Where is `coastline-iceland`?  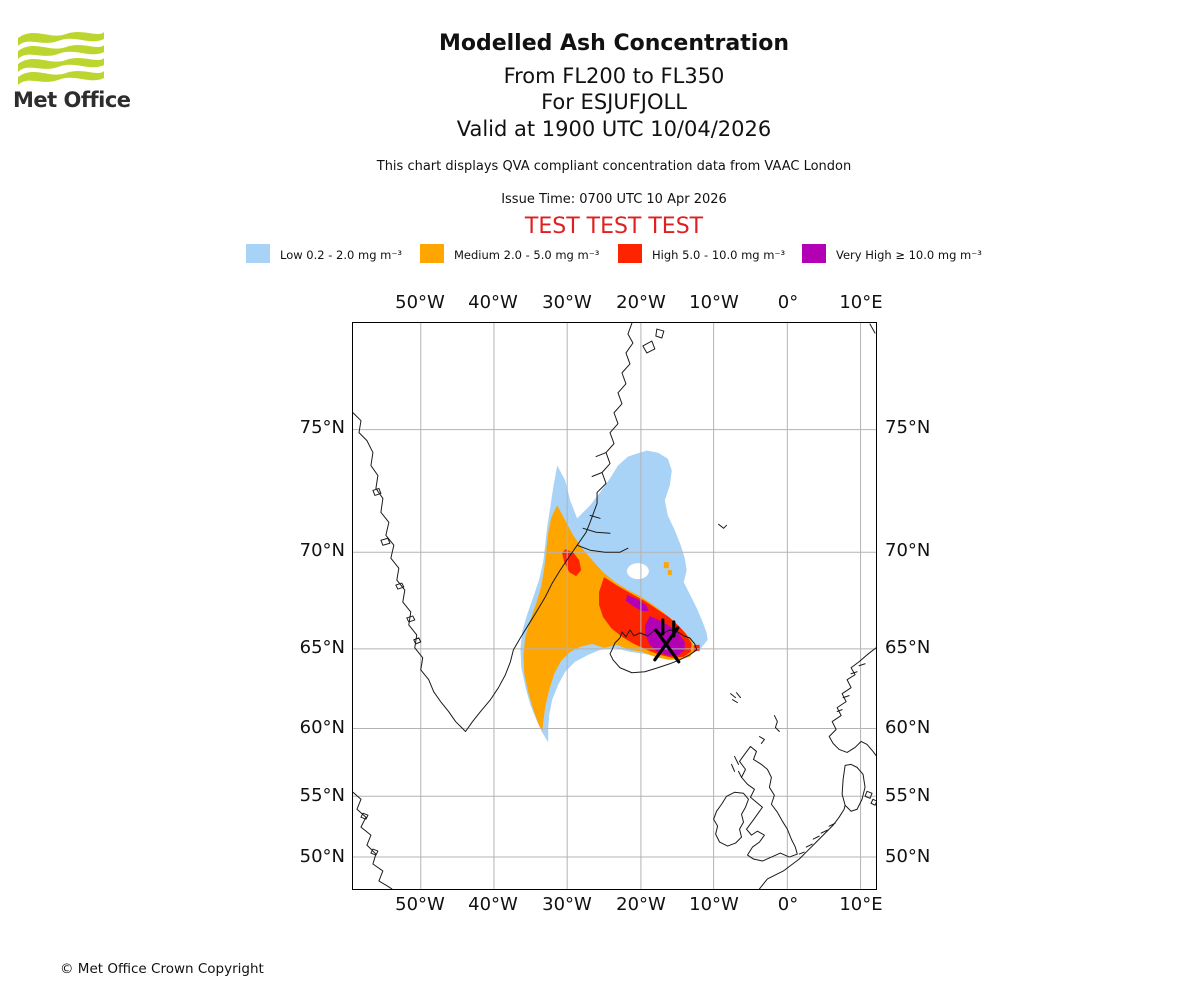
coastline-iceland is located at coordinates (653, 651).